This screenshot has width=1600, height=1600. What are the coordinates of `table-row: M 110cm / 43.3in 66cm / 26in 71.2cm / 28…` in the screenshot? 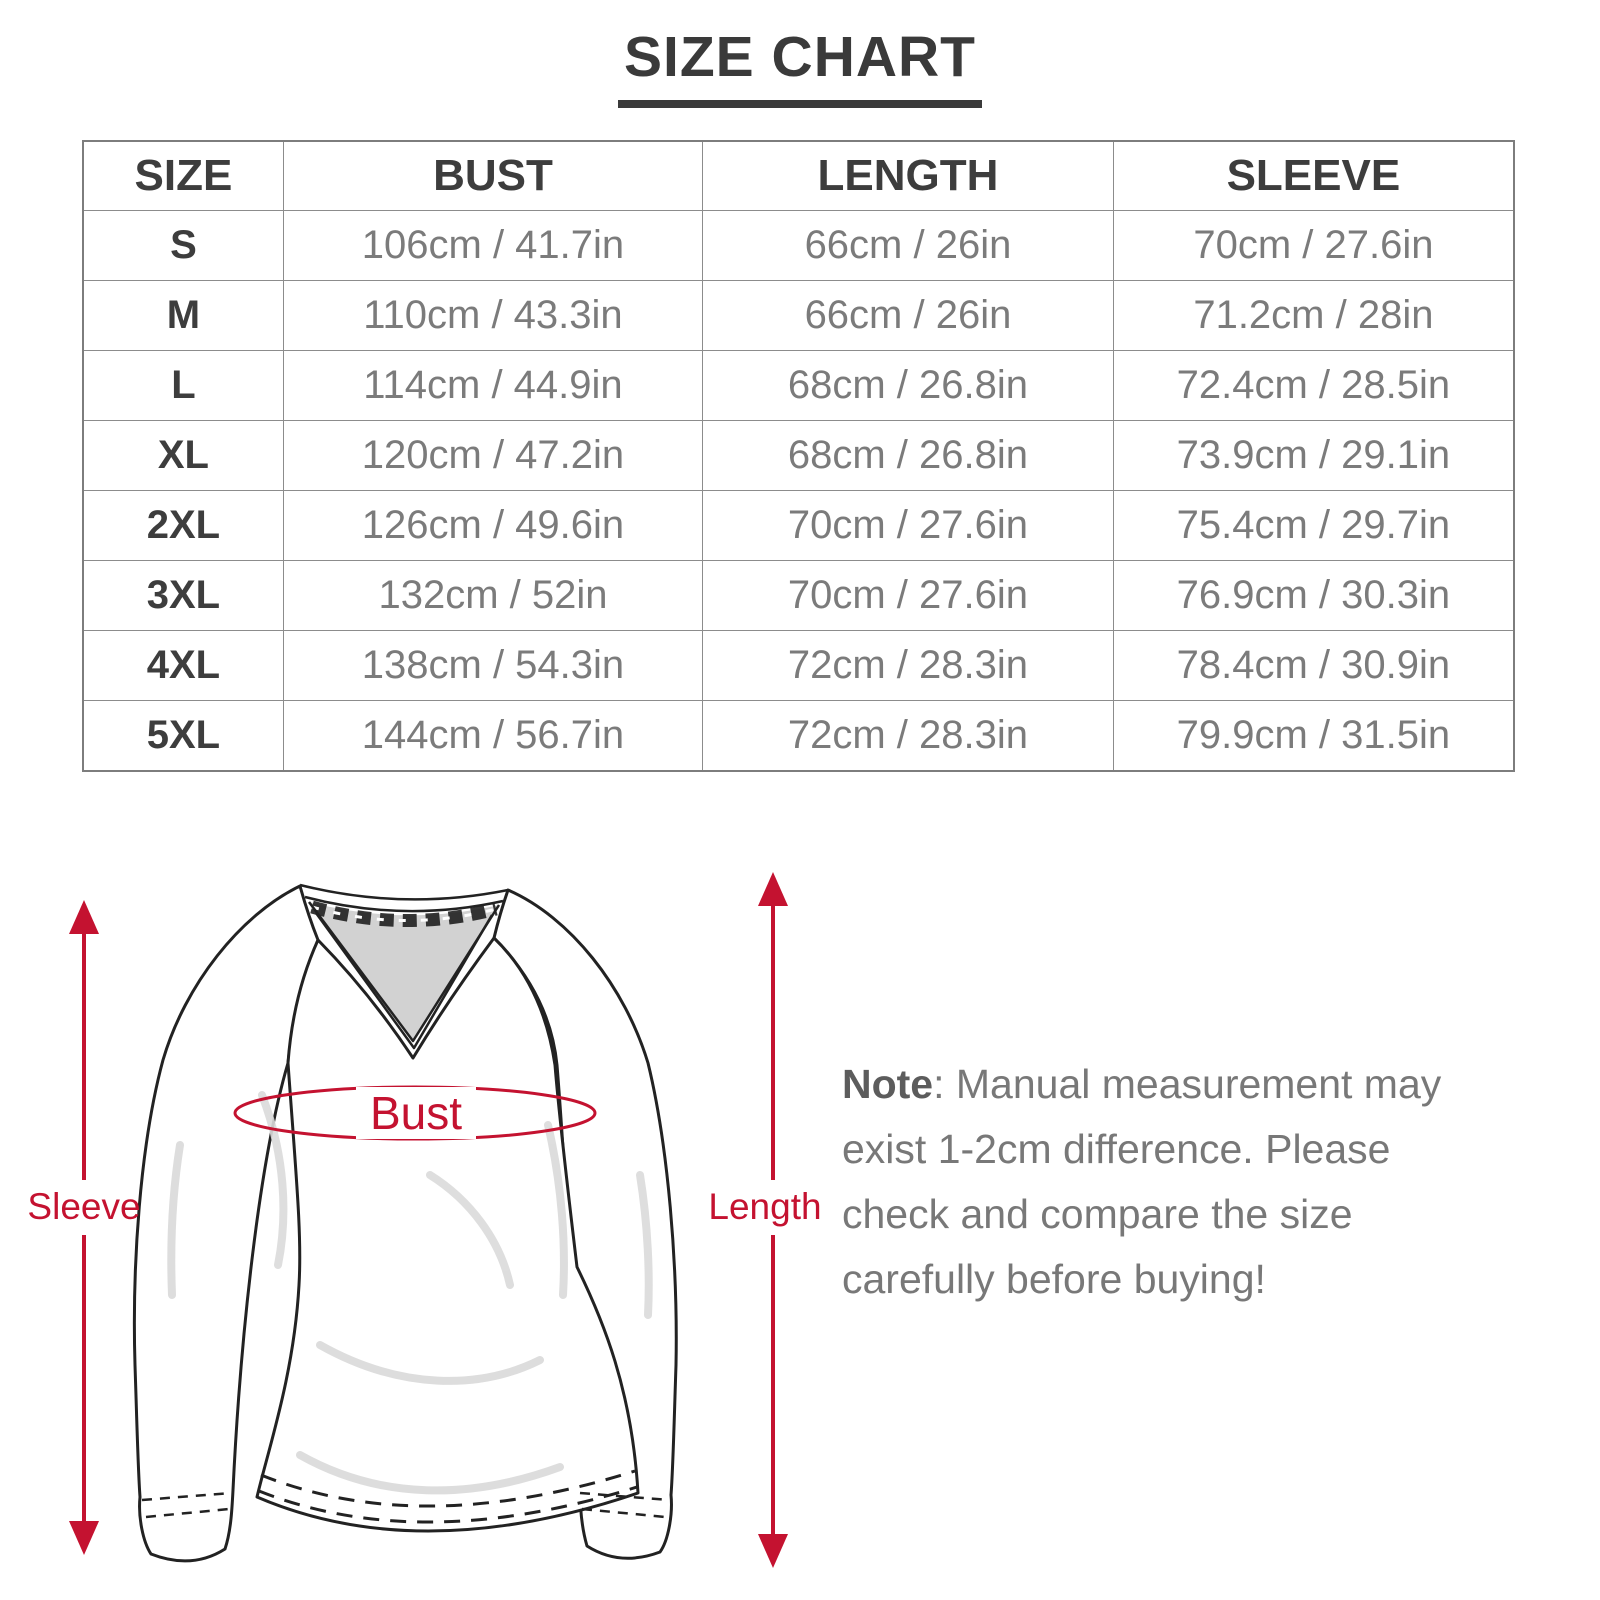 It's located at (798, 315).